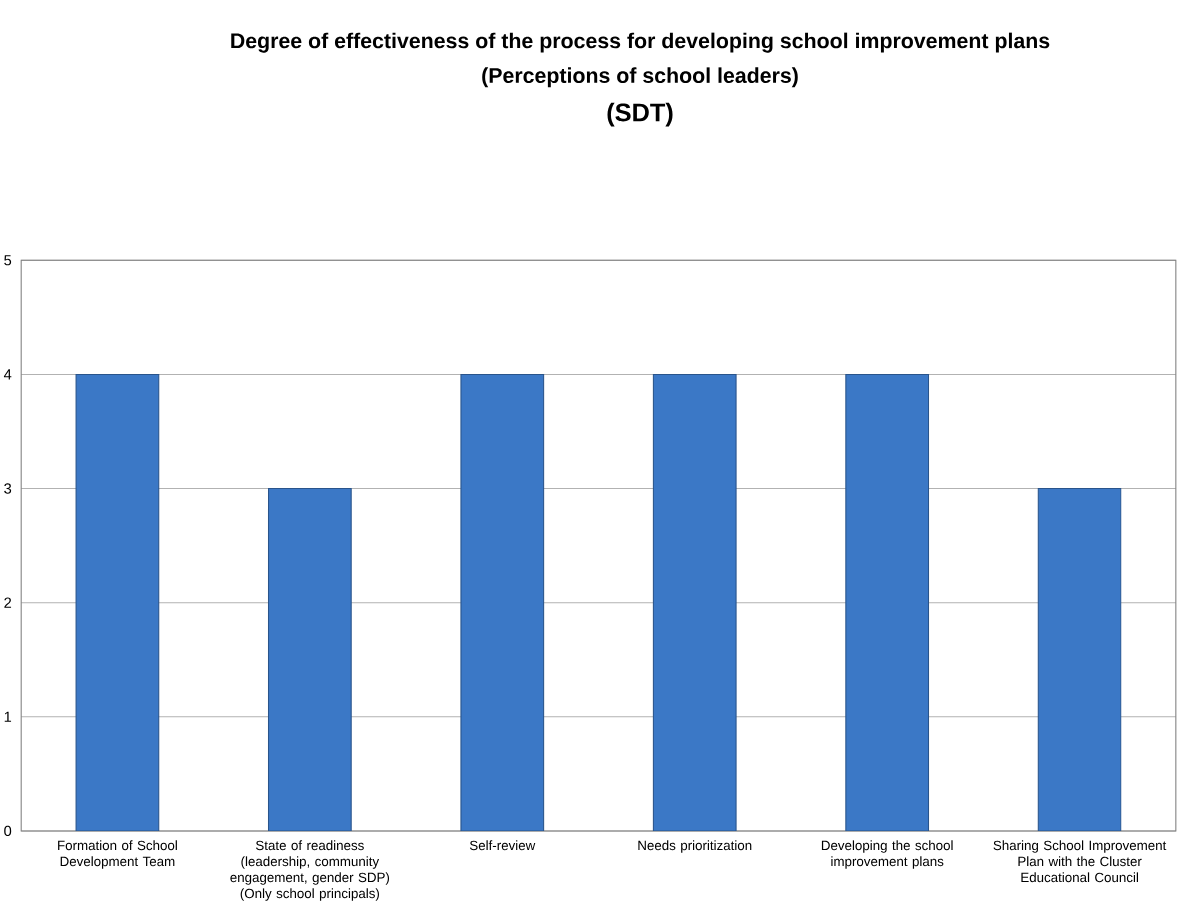  I want to click on chart-title: Degree of effectiveness of the process for developing school improvement plans, so click(640, 42).